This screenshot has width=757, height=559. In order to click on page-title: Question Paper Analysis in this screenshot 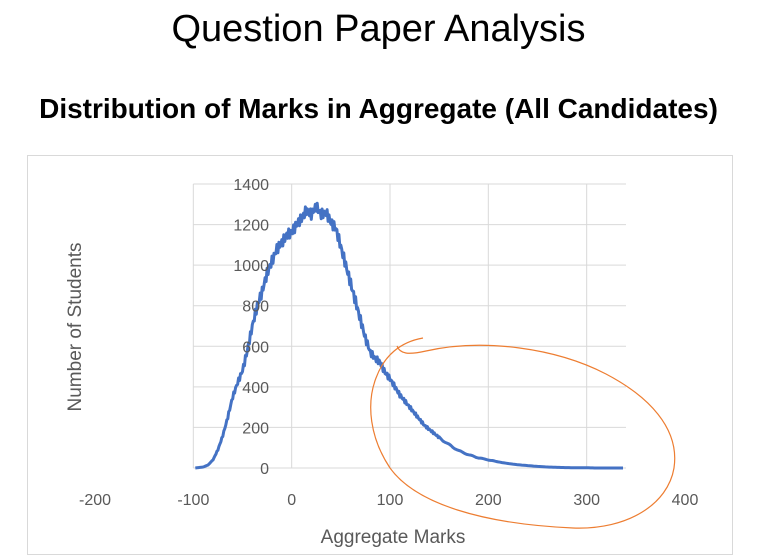, I will do `click(378, 29)`.